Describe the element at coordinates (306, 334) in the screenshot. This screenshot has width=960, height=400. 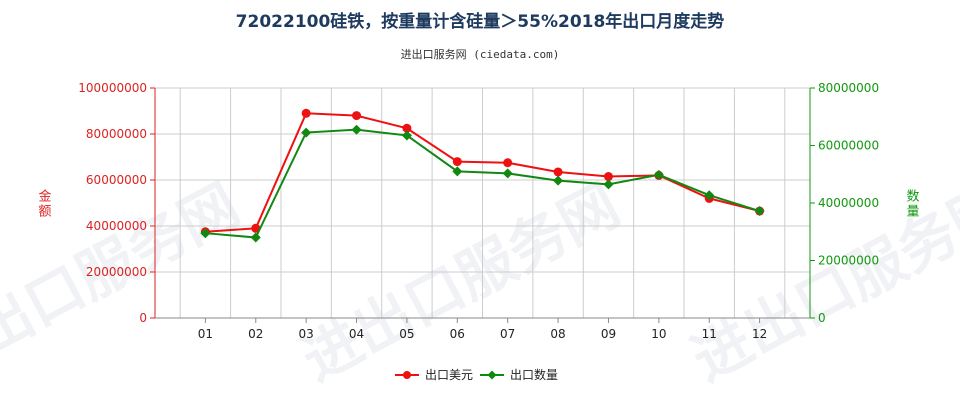
I see `x-axis-tick-label: 03` at that location.